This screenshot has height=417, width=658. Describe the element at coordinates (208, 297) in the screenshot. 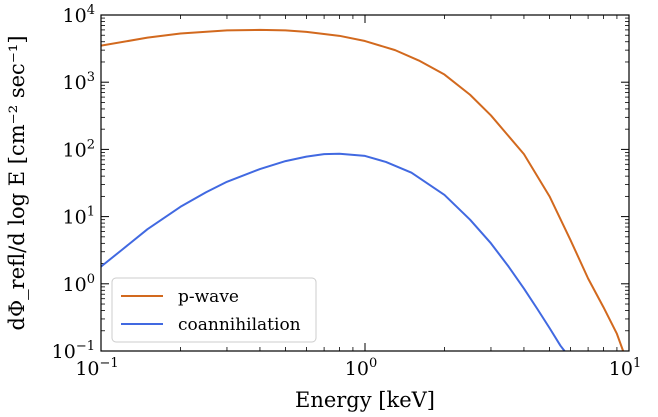

I see `legend-label-p-wave: p-wave` at that location.